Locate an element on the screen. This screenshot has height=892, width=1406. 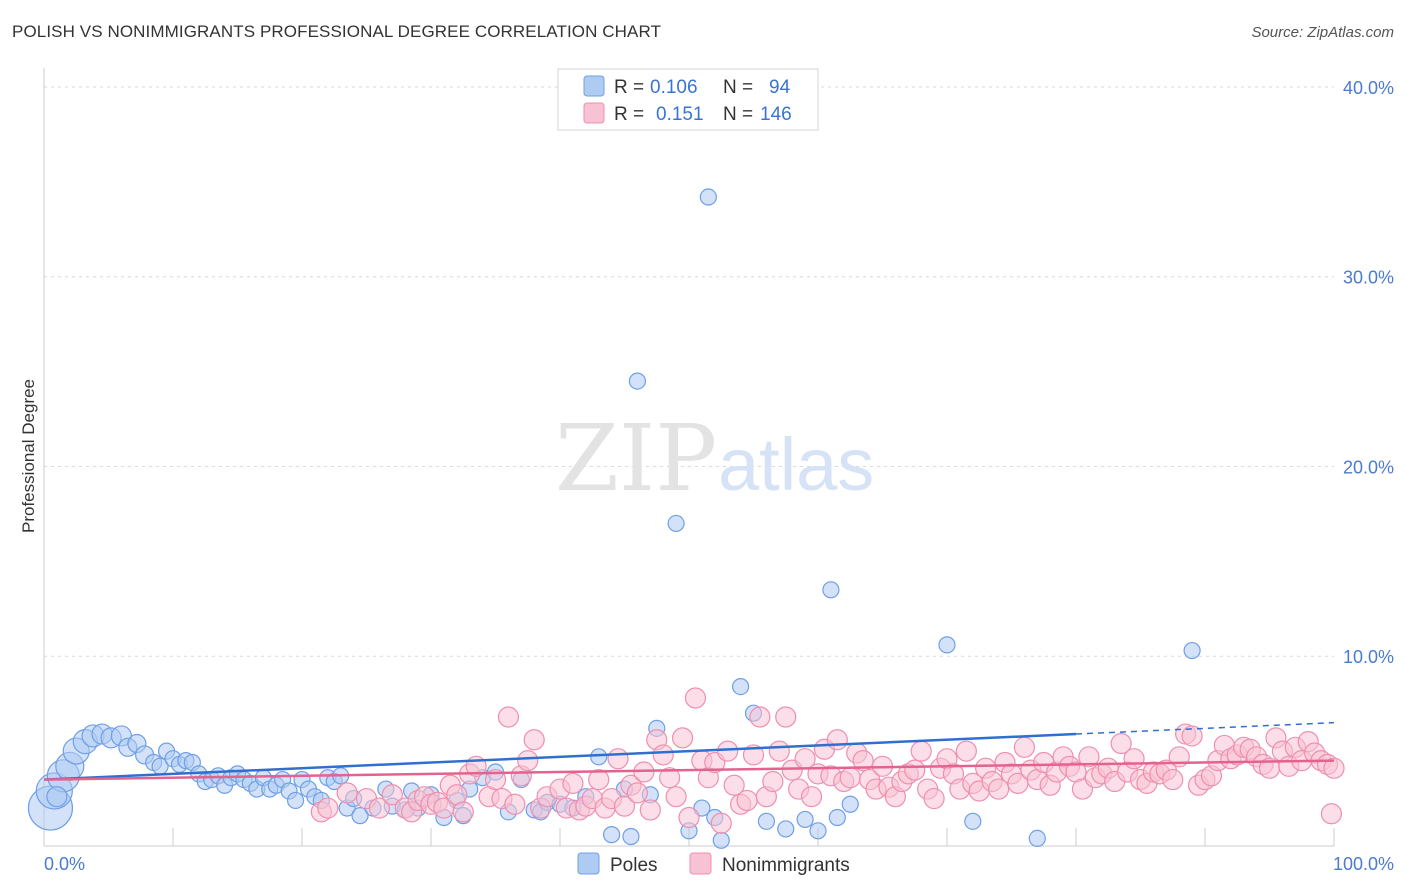
y-tick-label-3: 40.0% is located at coordinates (1368, 88).